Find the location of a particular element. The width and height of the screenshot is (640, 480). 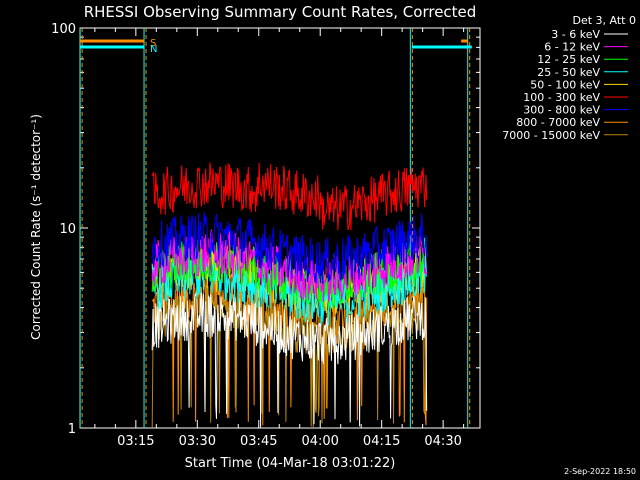

legend-entry-label: 12 - 25 keV is located at coordinates (568, 59).